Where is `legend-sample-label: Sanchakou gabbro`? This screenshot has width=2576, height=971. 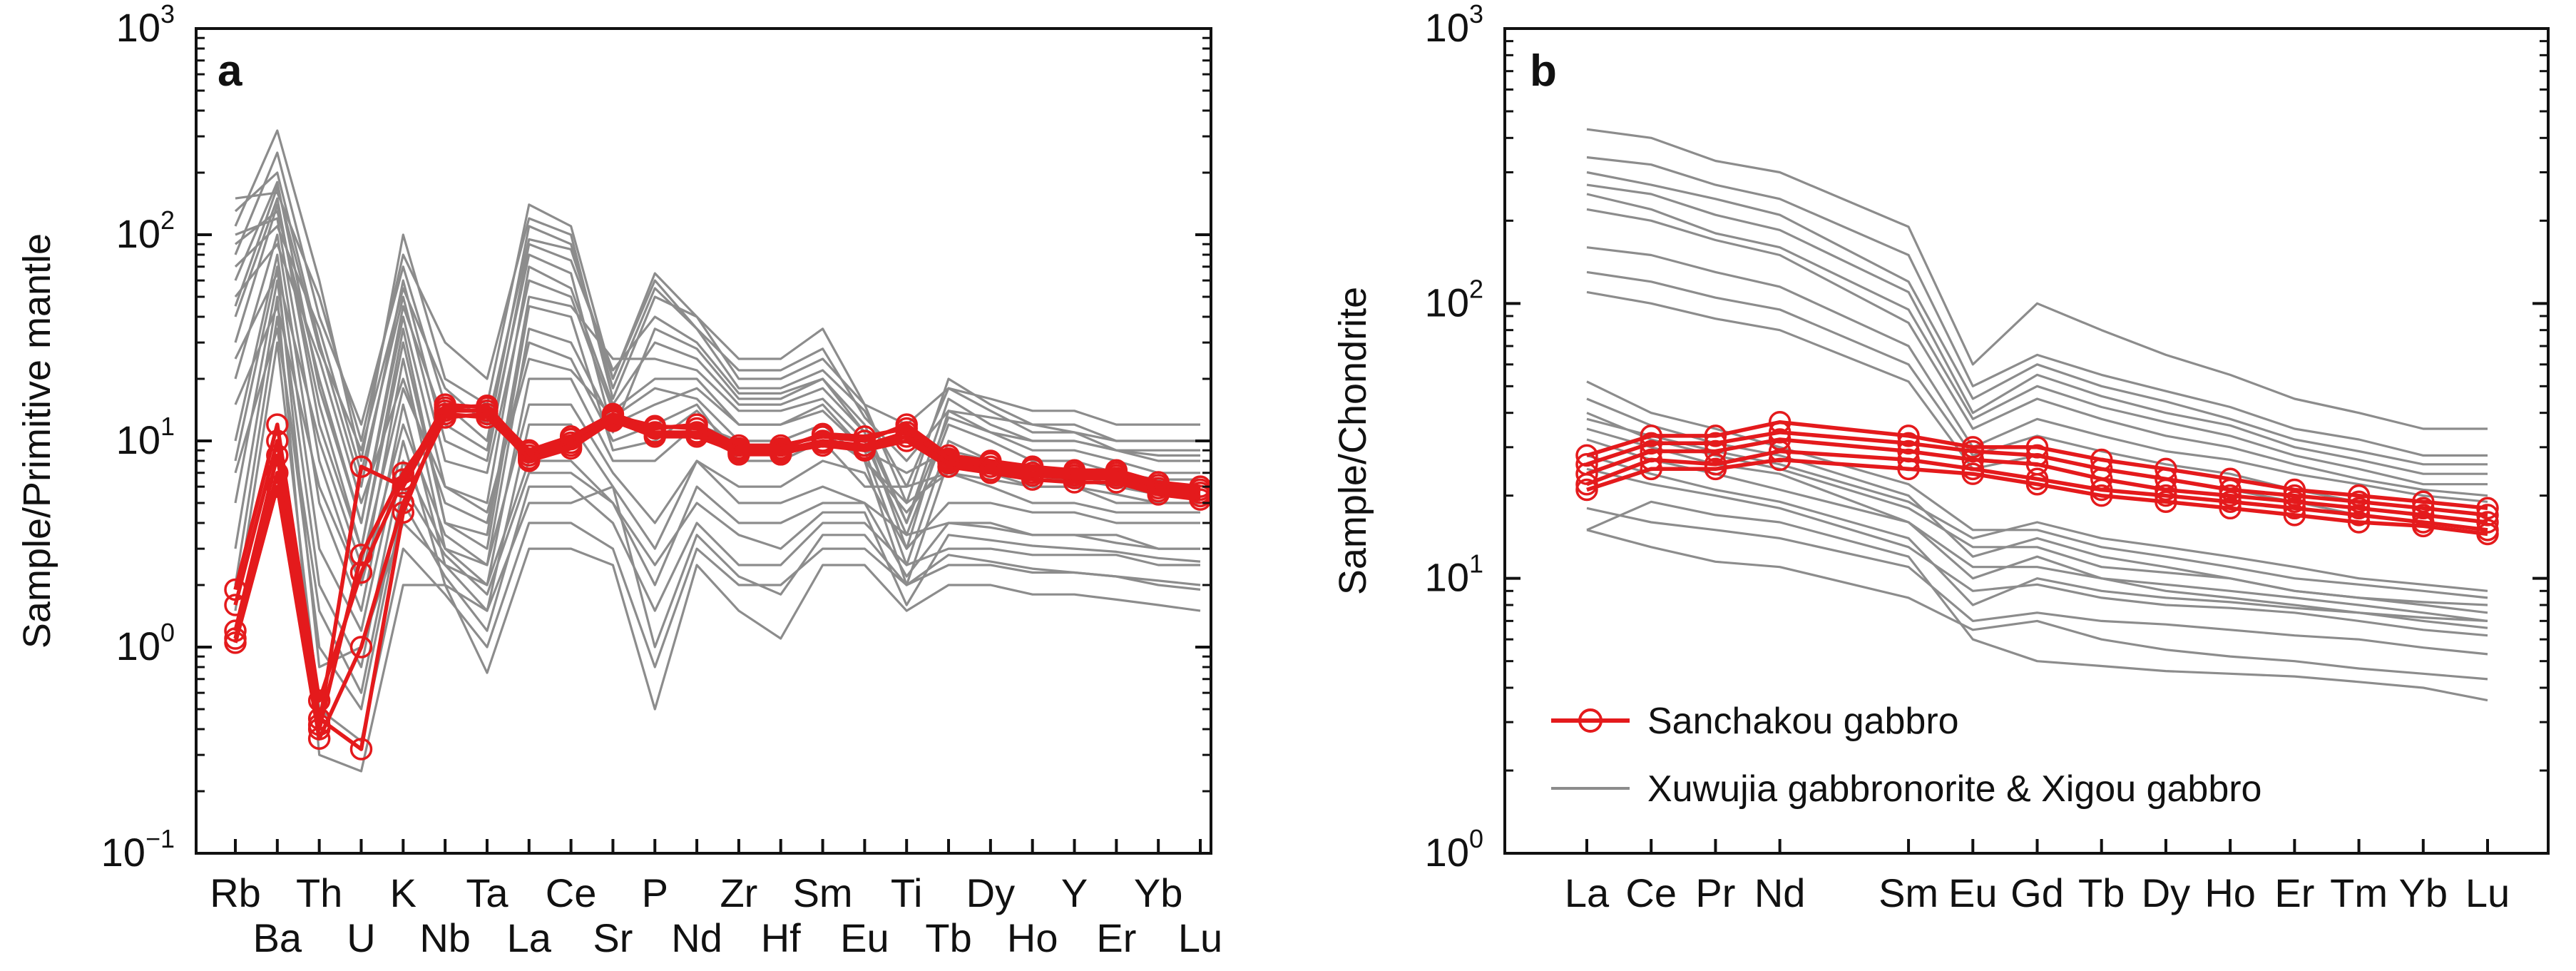
legend-sample-label: Sanchakou gabbro is located at coordinates (1803, 721).